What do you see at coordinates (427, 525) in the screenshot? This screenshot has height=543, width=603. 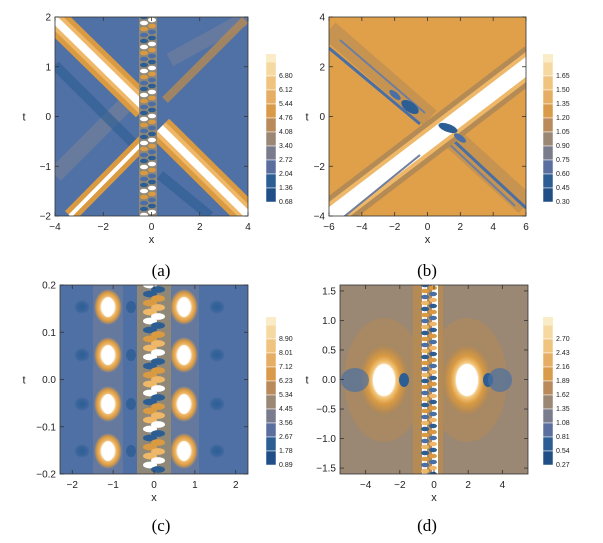 I see `panel-d-caption: (d)` at bounding box center [427, 525].